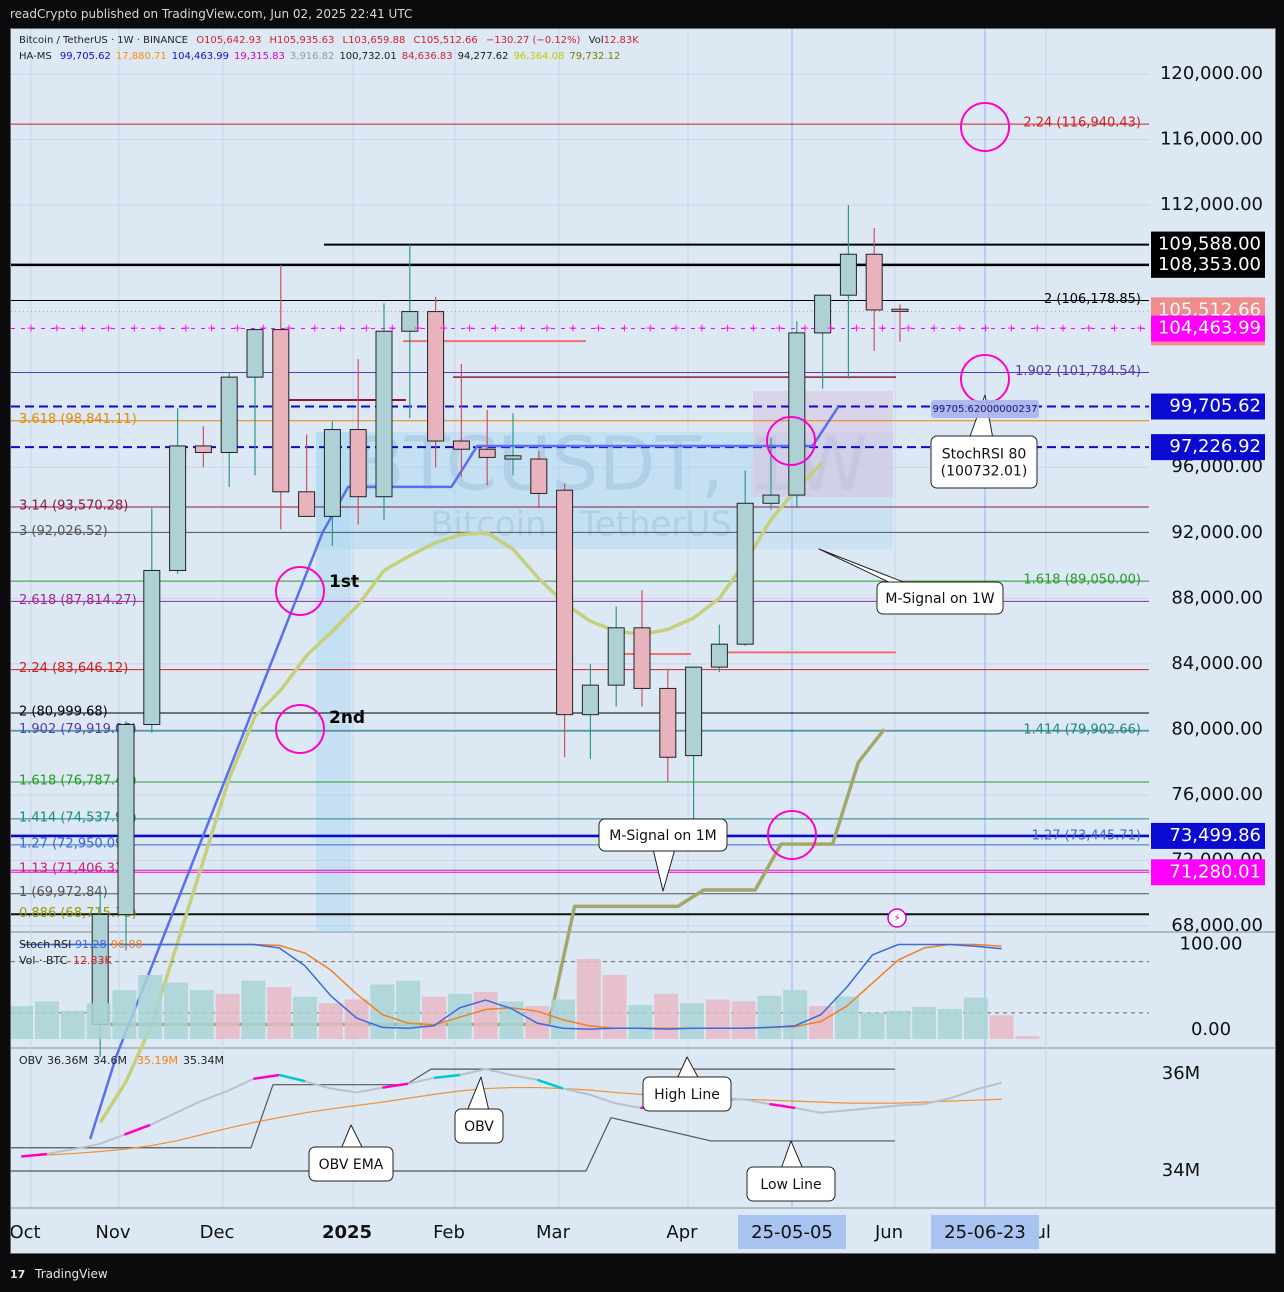 The width and height of the screenshot is (1284, 1292). I want to click on time-axis-highlight-label: 25-06-23, so click(985, 1232).